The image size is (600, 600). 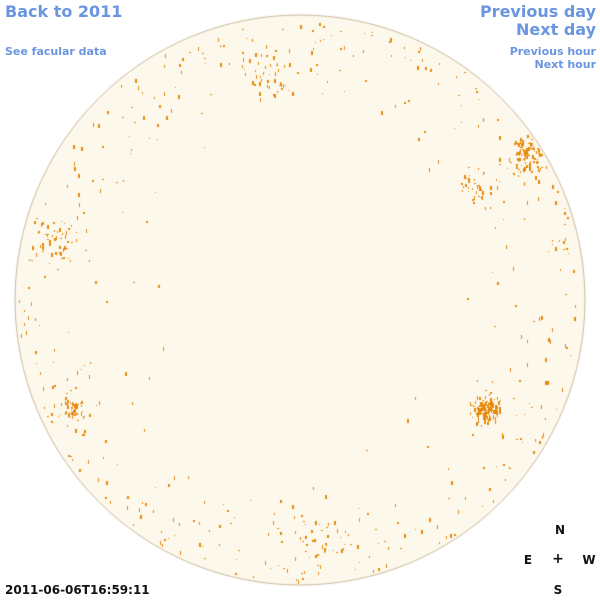 What do you see at coordinates (558, 590) in the screenshot?
I see `compass-south-label: S` at bounding box center [558, 590].